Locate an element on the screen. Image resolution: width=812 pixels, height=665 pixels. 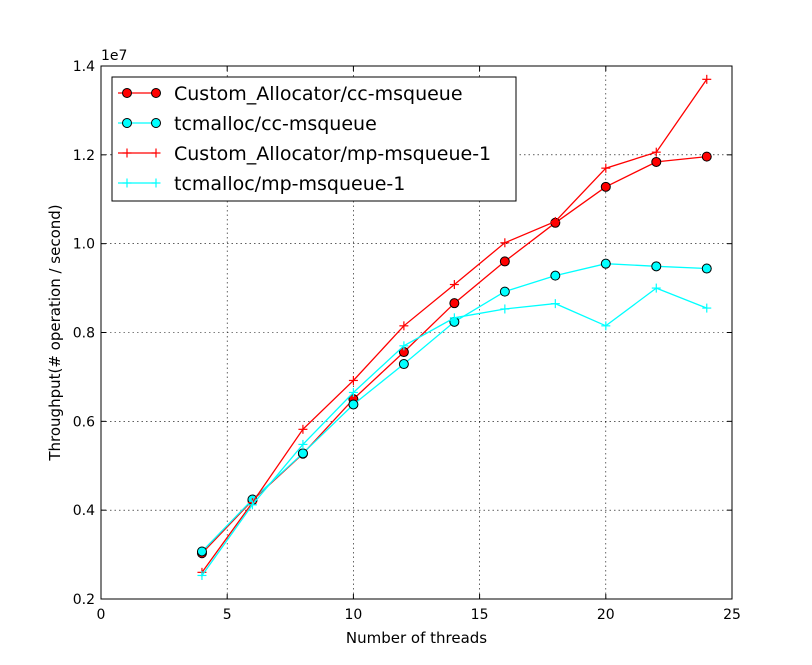
legend-label: tcmalloc/cc-msqueue is located at coordinates (275, 124).